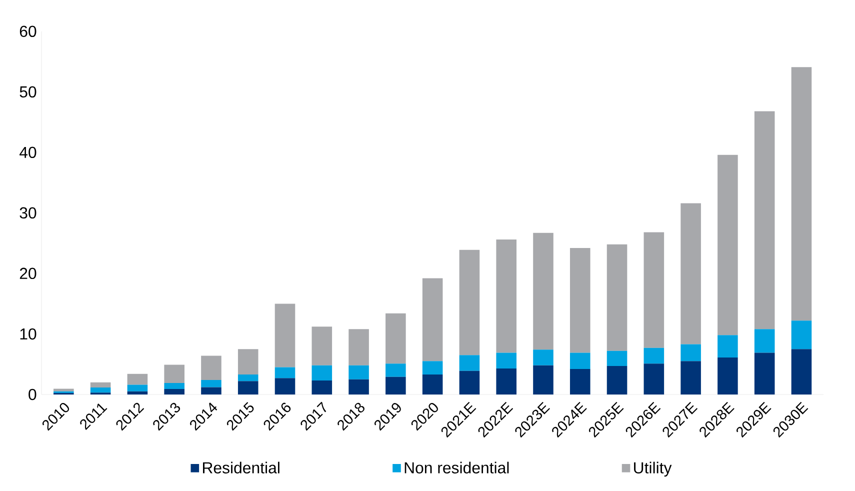 The width and height of the screenshot is (855, 491). Describe the element at coordinates (32, 394) in the screenshot. I see `y-tick-label: 0` at that location.